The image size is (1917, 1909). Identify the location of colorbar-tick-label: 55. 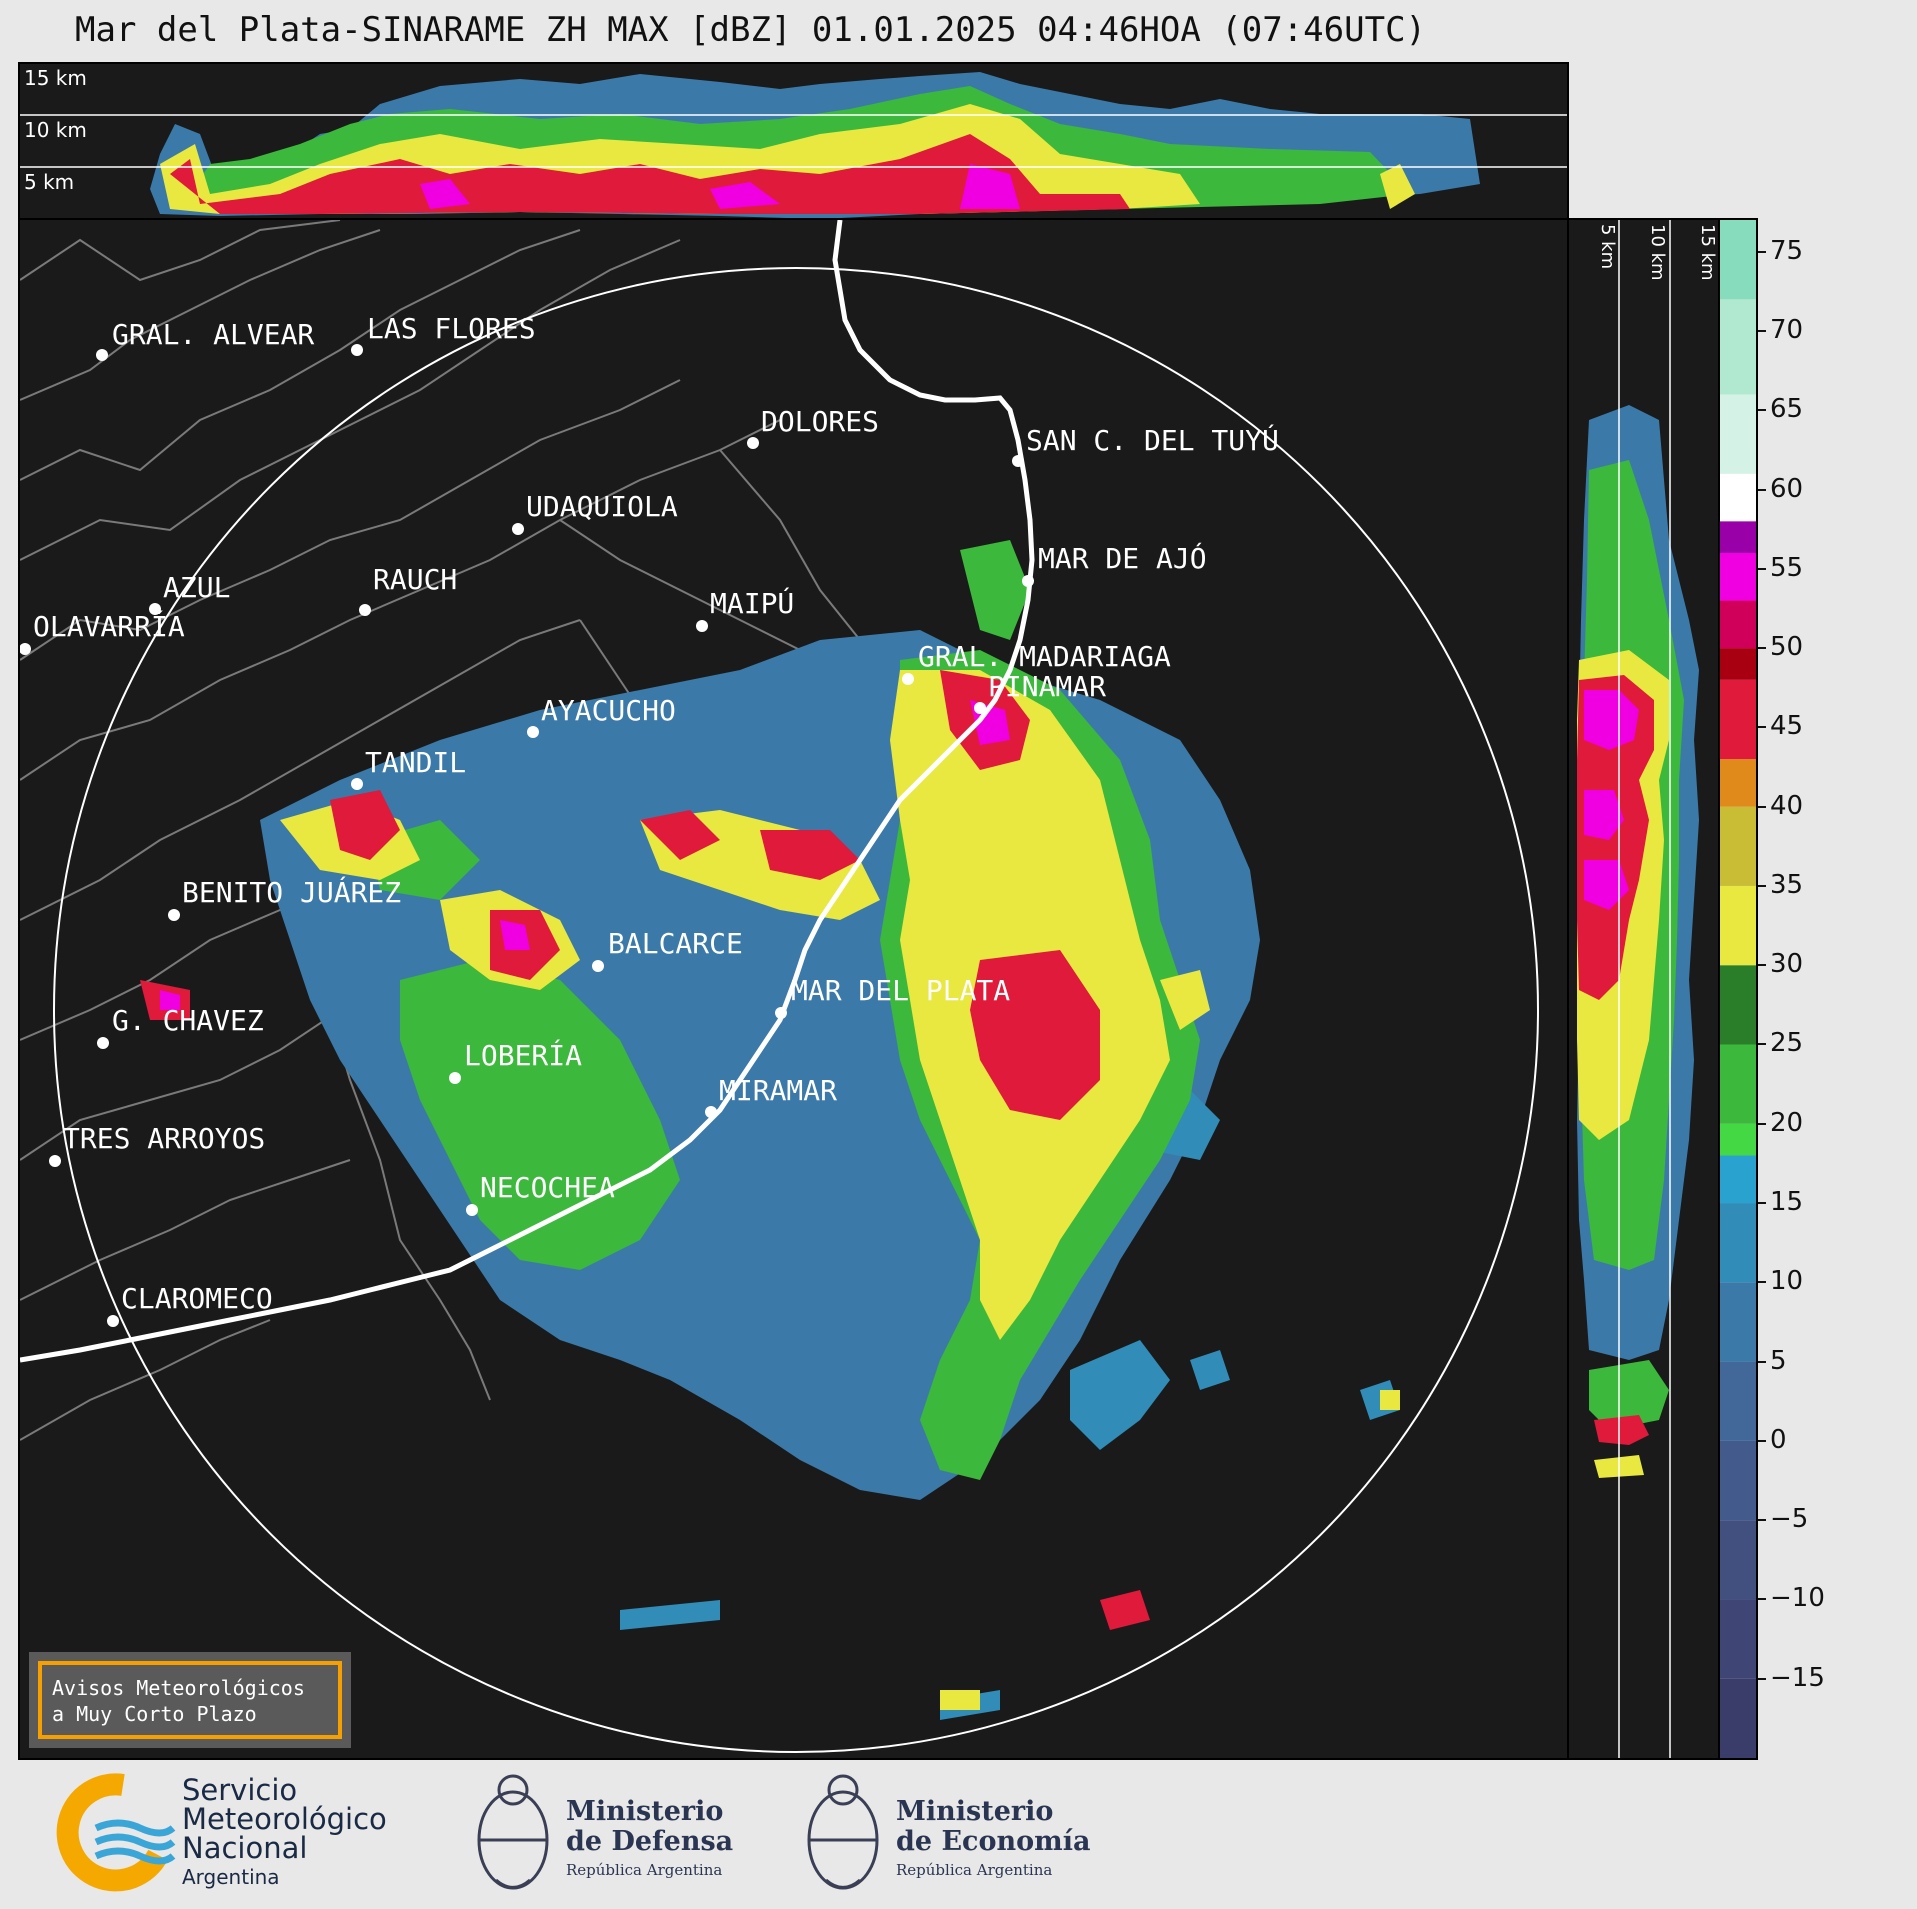
(1787, 567).